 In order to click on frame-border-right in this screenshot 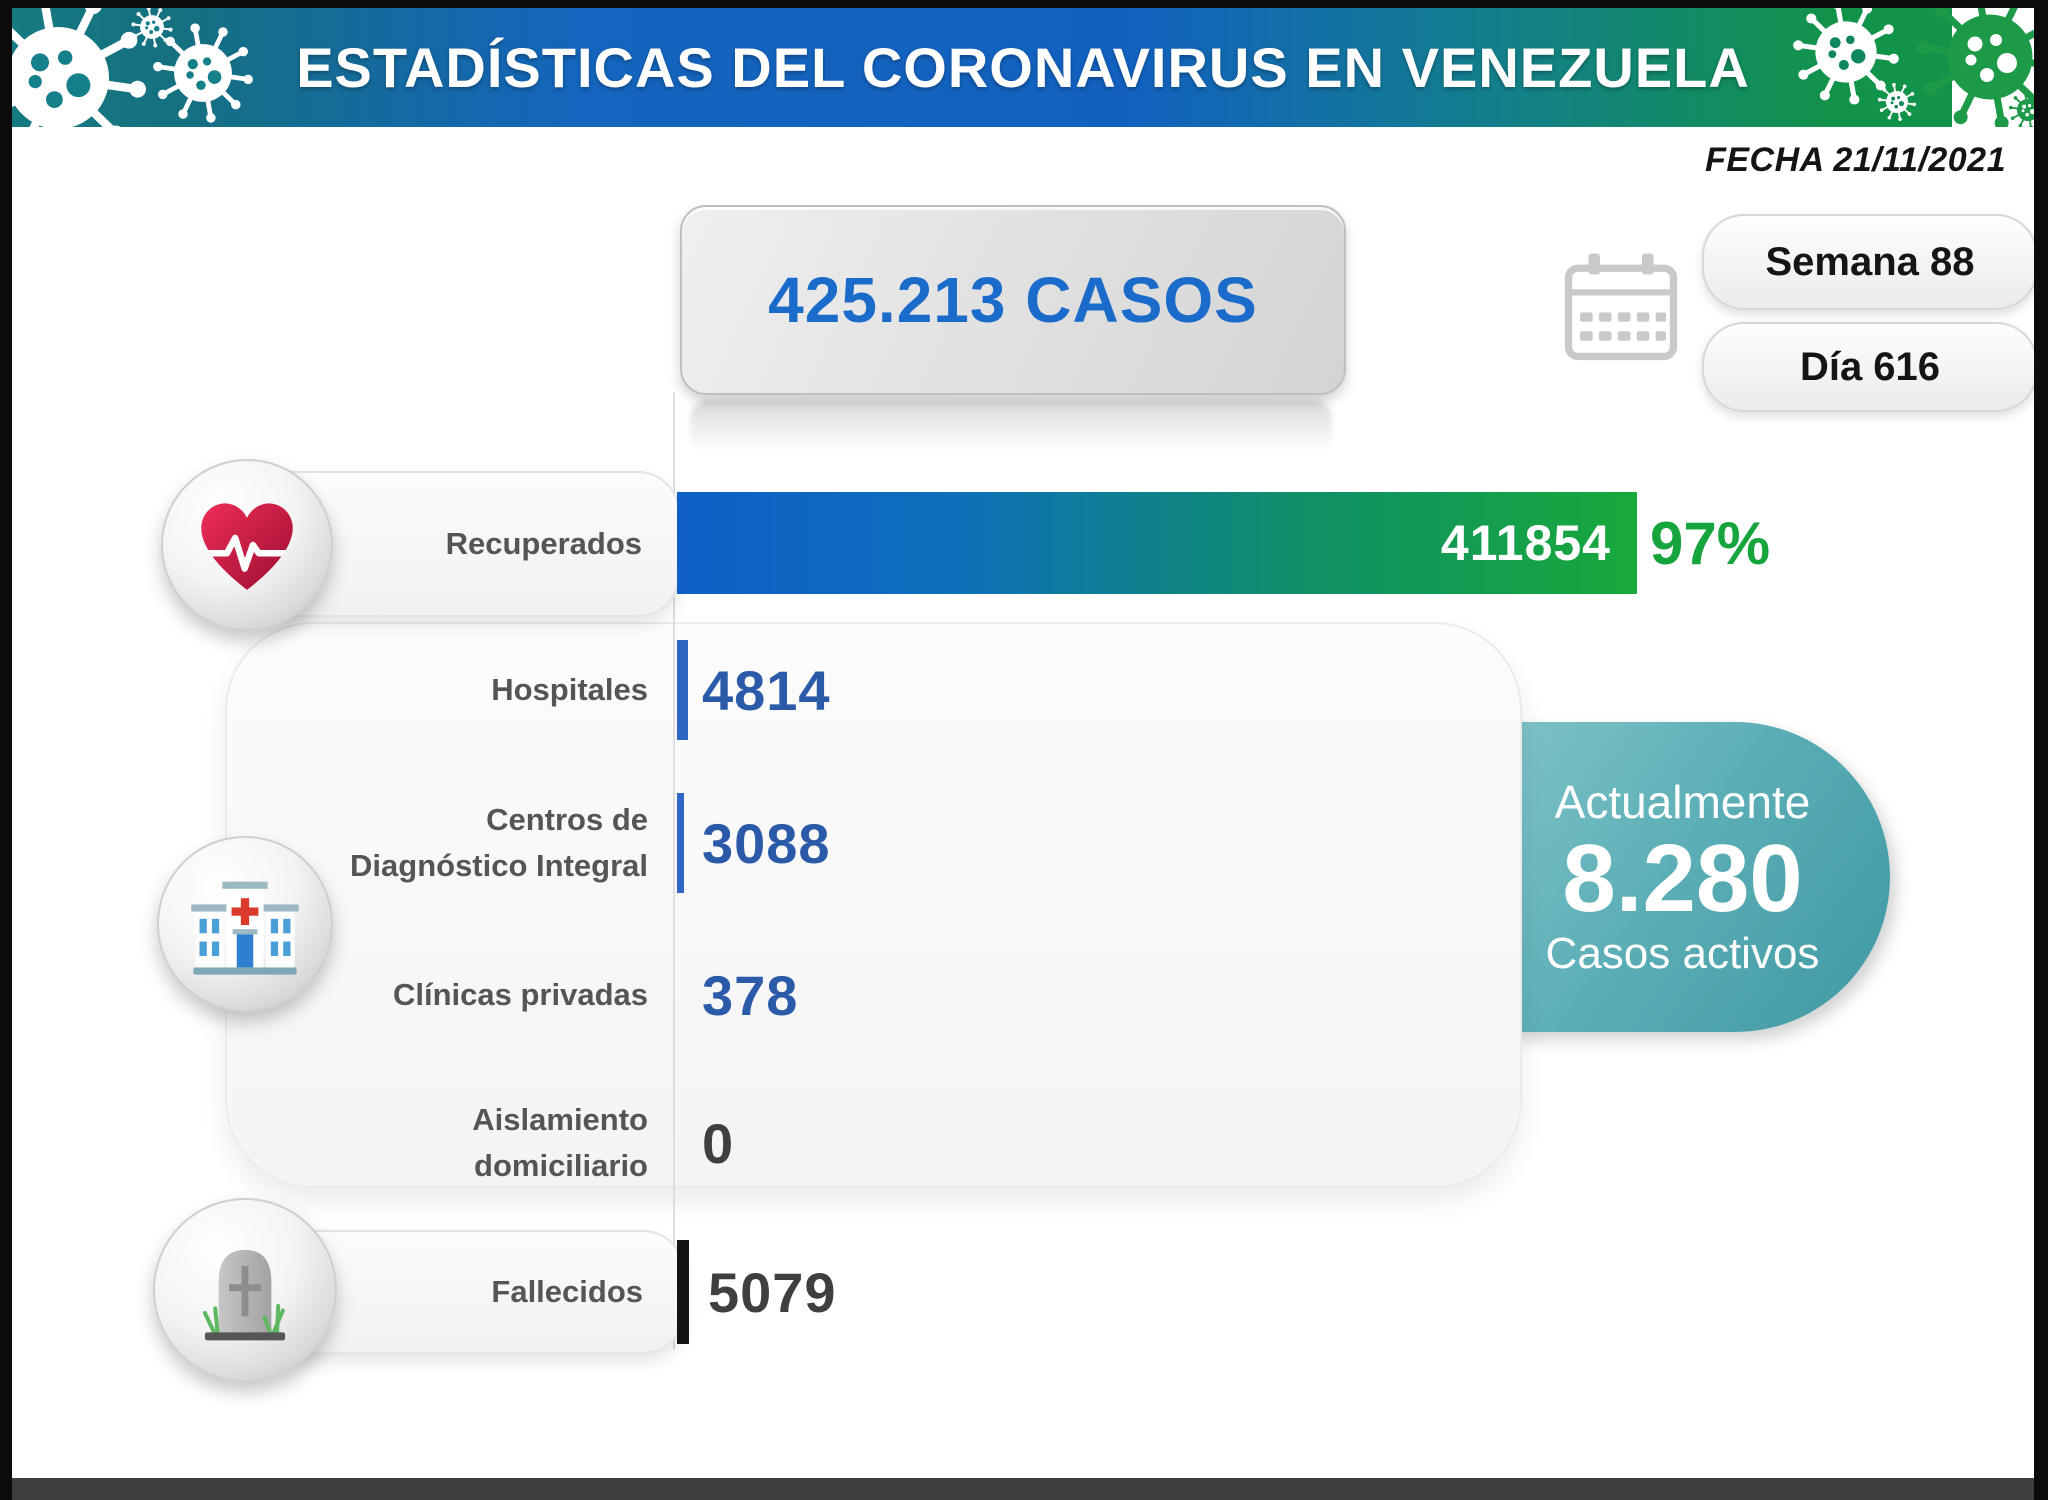, I will do `click(2041, 750)`.